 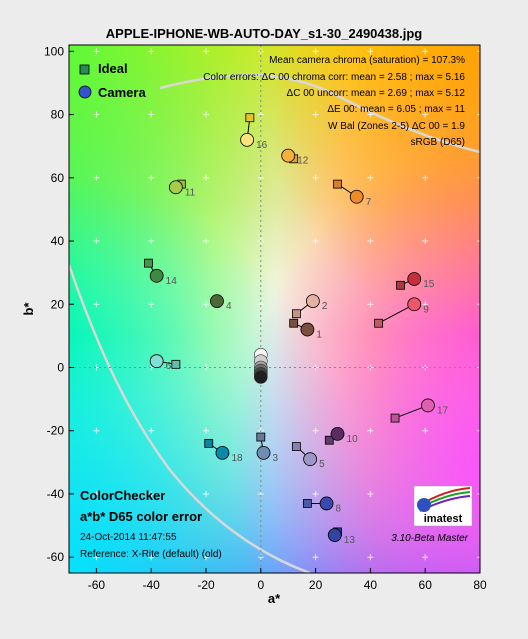 What do you see at coordinates (152, 585) in the screenshot?
I see `x-tick-label: -40` at bounding box center [152, 585].